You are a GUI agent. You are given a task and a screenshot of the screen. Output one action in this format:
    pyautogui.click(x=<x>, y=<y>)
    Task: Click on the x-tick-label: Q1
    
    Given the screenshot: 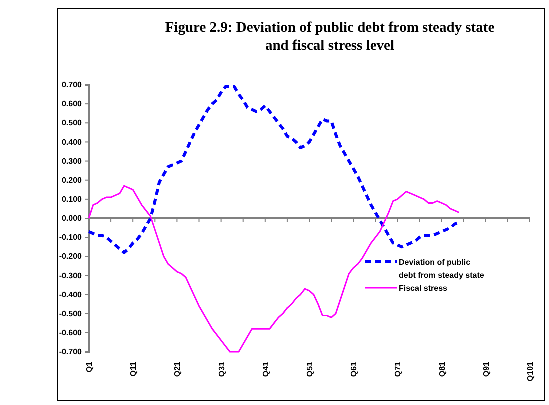 What is the action you would take?
    pyautogui.click(x=89, y=367)
    